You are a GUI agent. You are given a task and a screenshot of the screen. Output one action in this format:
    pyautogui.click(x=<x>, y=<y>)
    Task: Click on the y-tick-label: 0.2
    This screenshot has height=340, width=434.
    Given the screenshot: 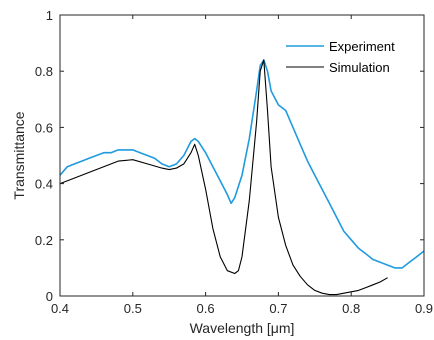 What is the action you would take?
    pyautogui.click(x=44, y=240)
    